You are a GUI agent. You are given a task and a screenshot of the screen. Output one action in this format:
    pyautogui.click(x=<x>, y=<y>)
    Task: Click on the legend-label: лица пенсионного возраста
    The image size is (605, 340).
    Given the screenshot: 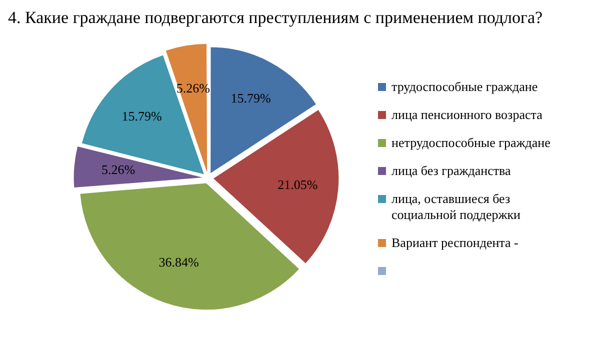 What is the action you would take?
    pyautogui.click(x=467, y=115)
    